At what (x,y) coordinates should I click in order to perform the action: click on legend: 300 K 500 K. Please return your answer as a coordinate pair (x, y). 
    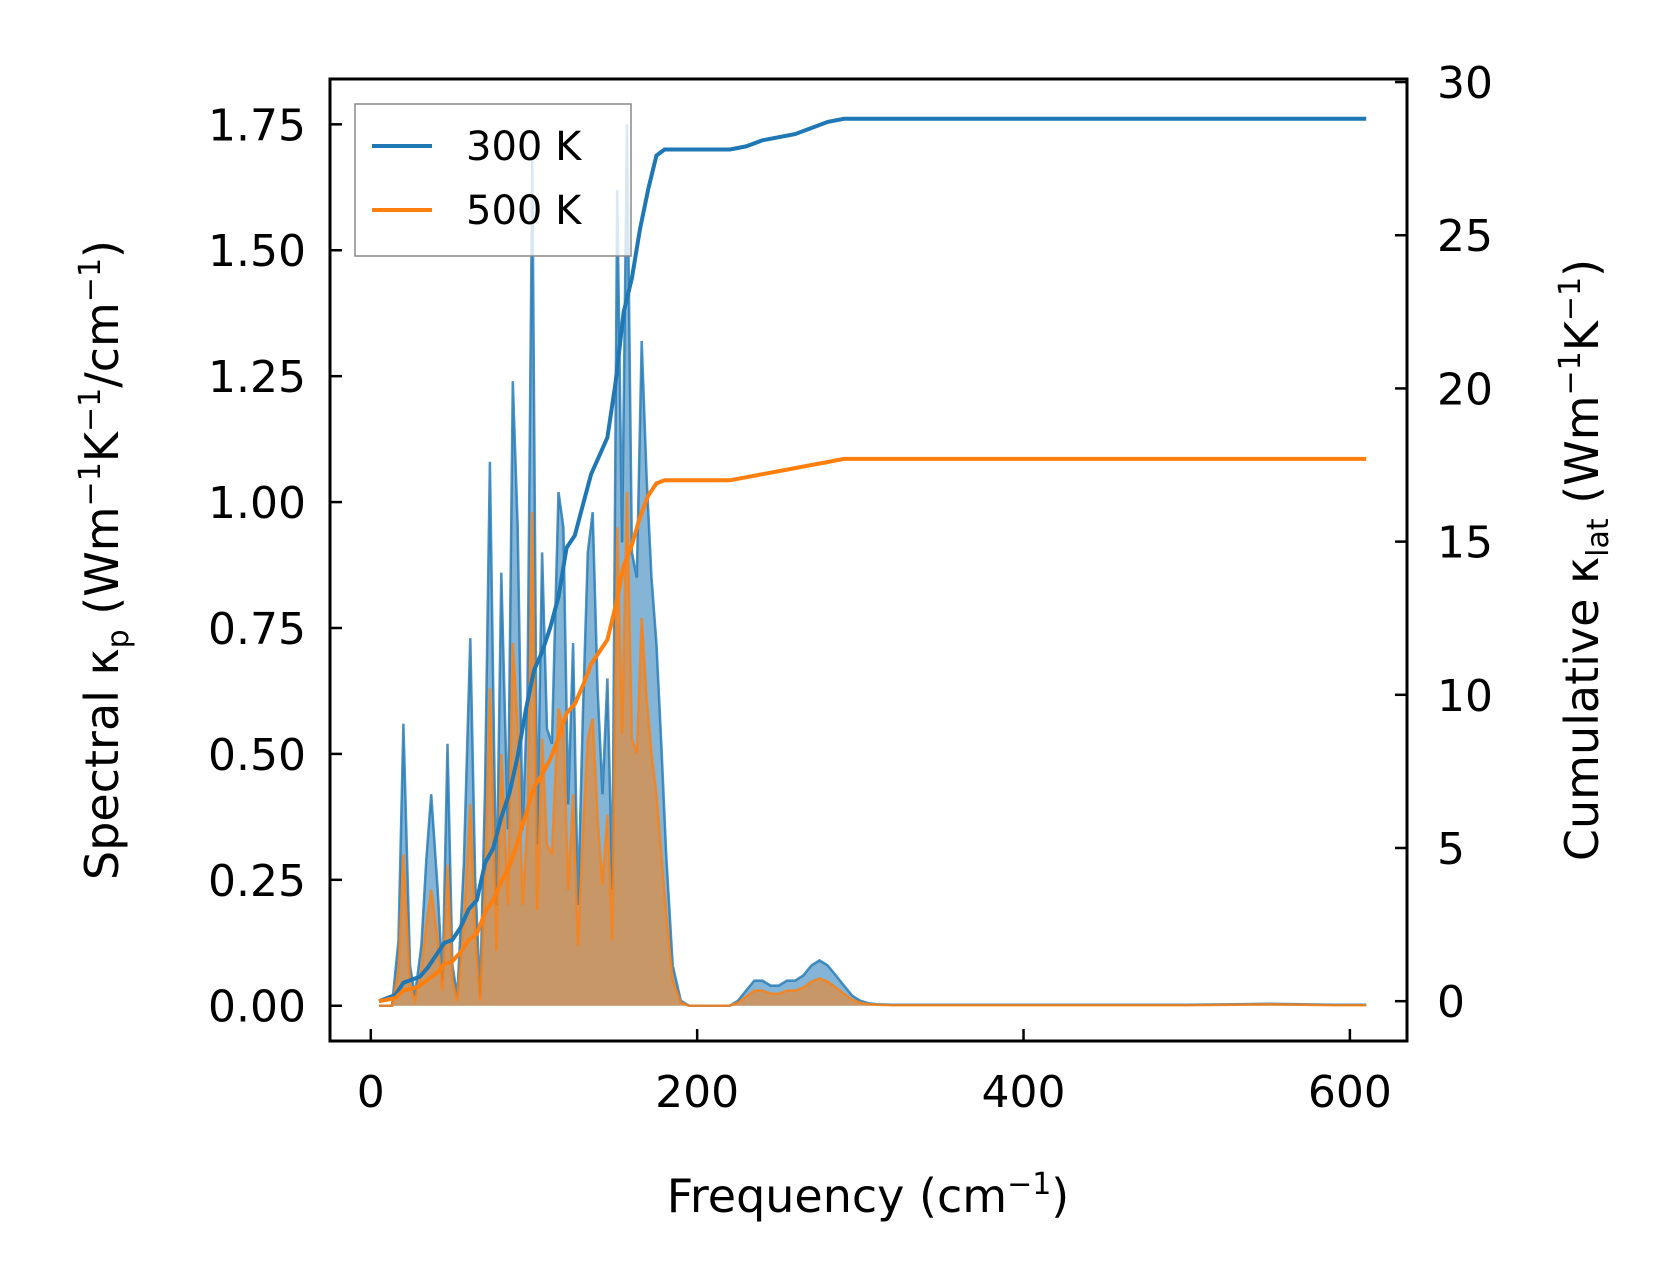
    Looking at the image, I should click on (493, 180).